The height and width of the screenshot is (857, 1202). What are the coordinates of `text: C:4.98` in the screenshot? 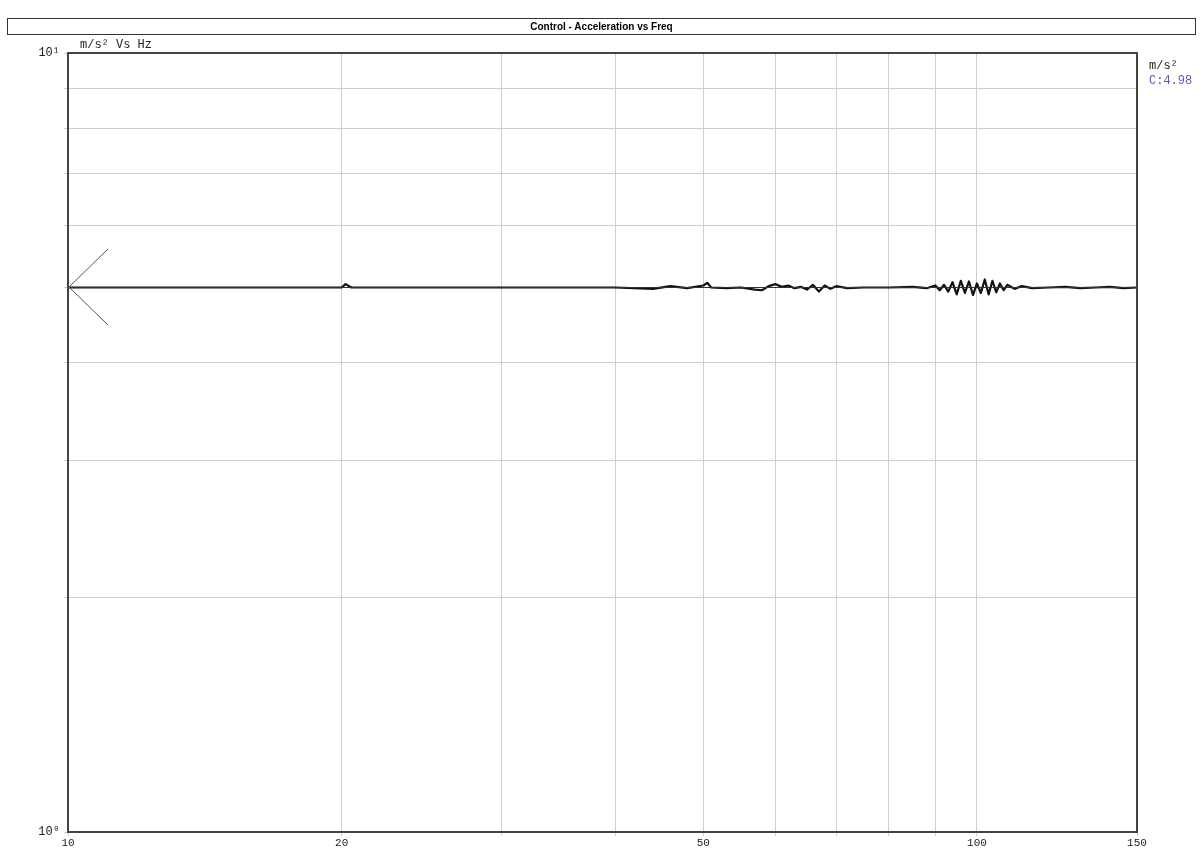 It's located at (1171, 81).